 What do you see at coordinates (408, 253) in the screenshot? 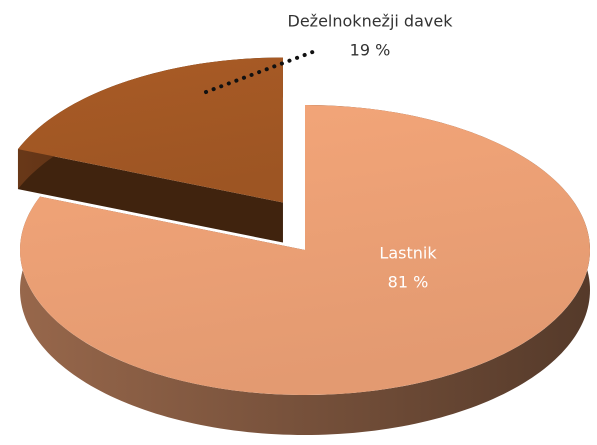
I see `slice-label: Lastnik` at bounding box center [408, 253].